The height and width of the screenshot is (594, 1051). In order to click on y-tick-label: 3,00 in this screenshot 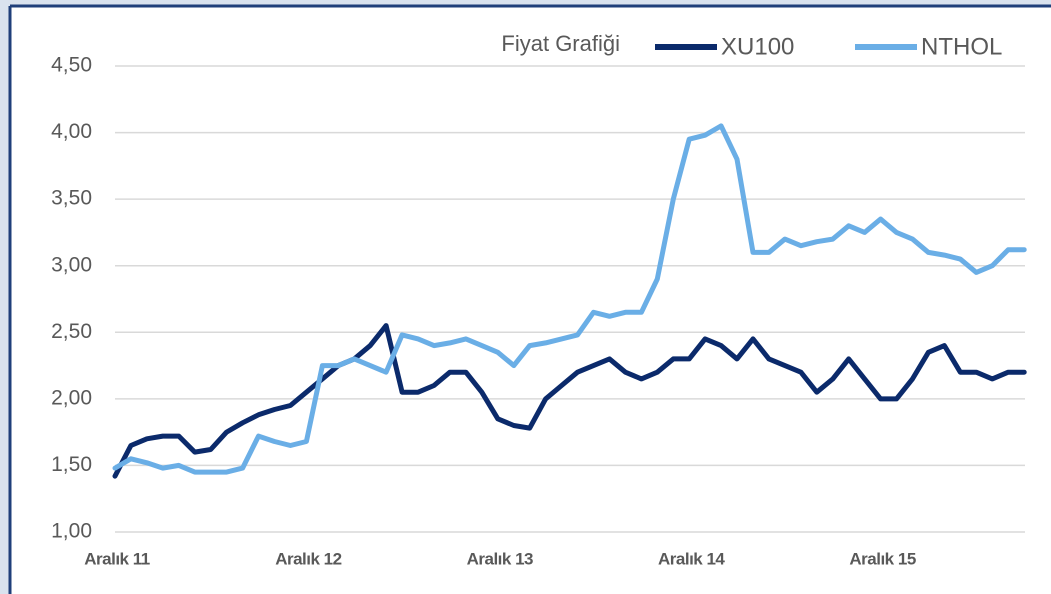, I will do `click(71, 264)`.